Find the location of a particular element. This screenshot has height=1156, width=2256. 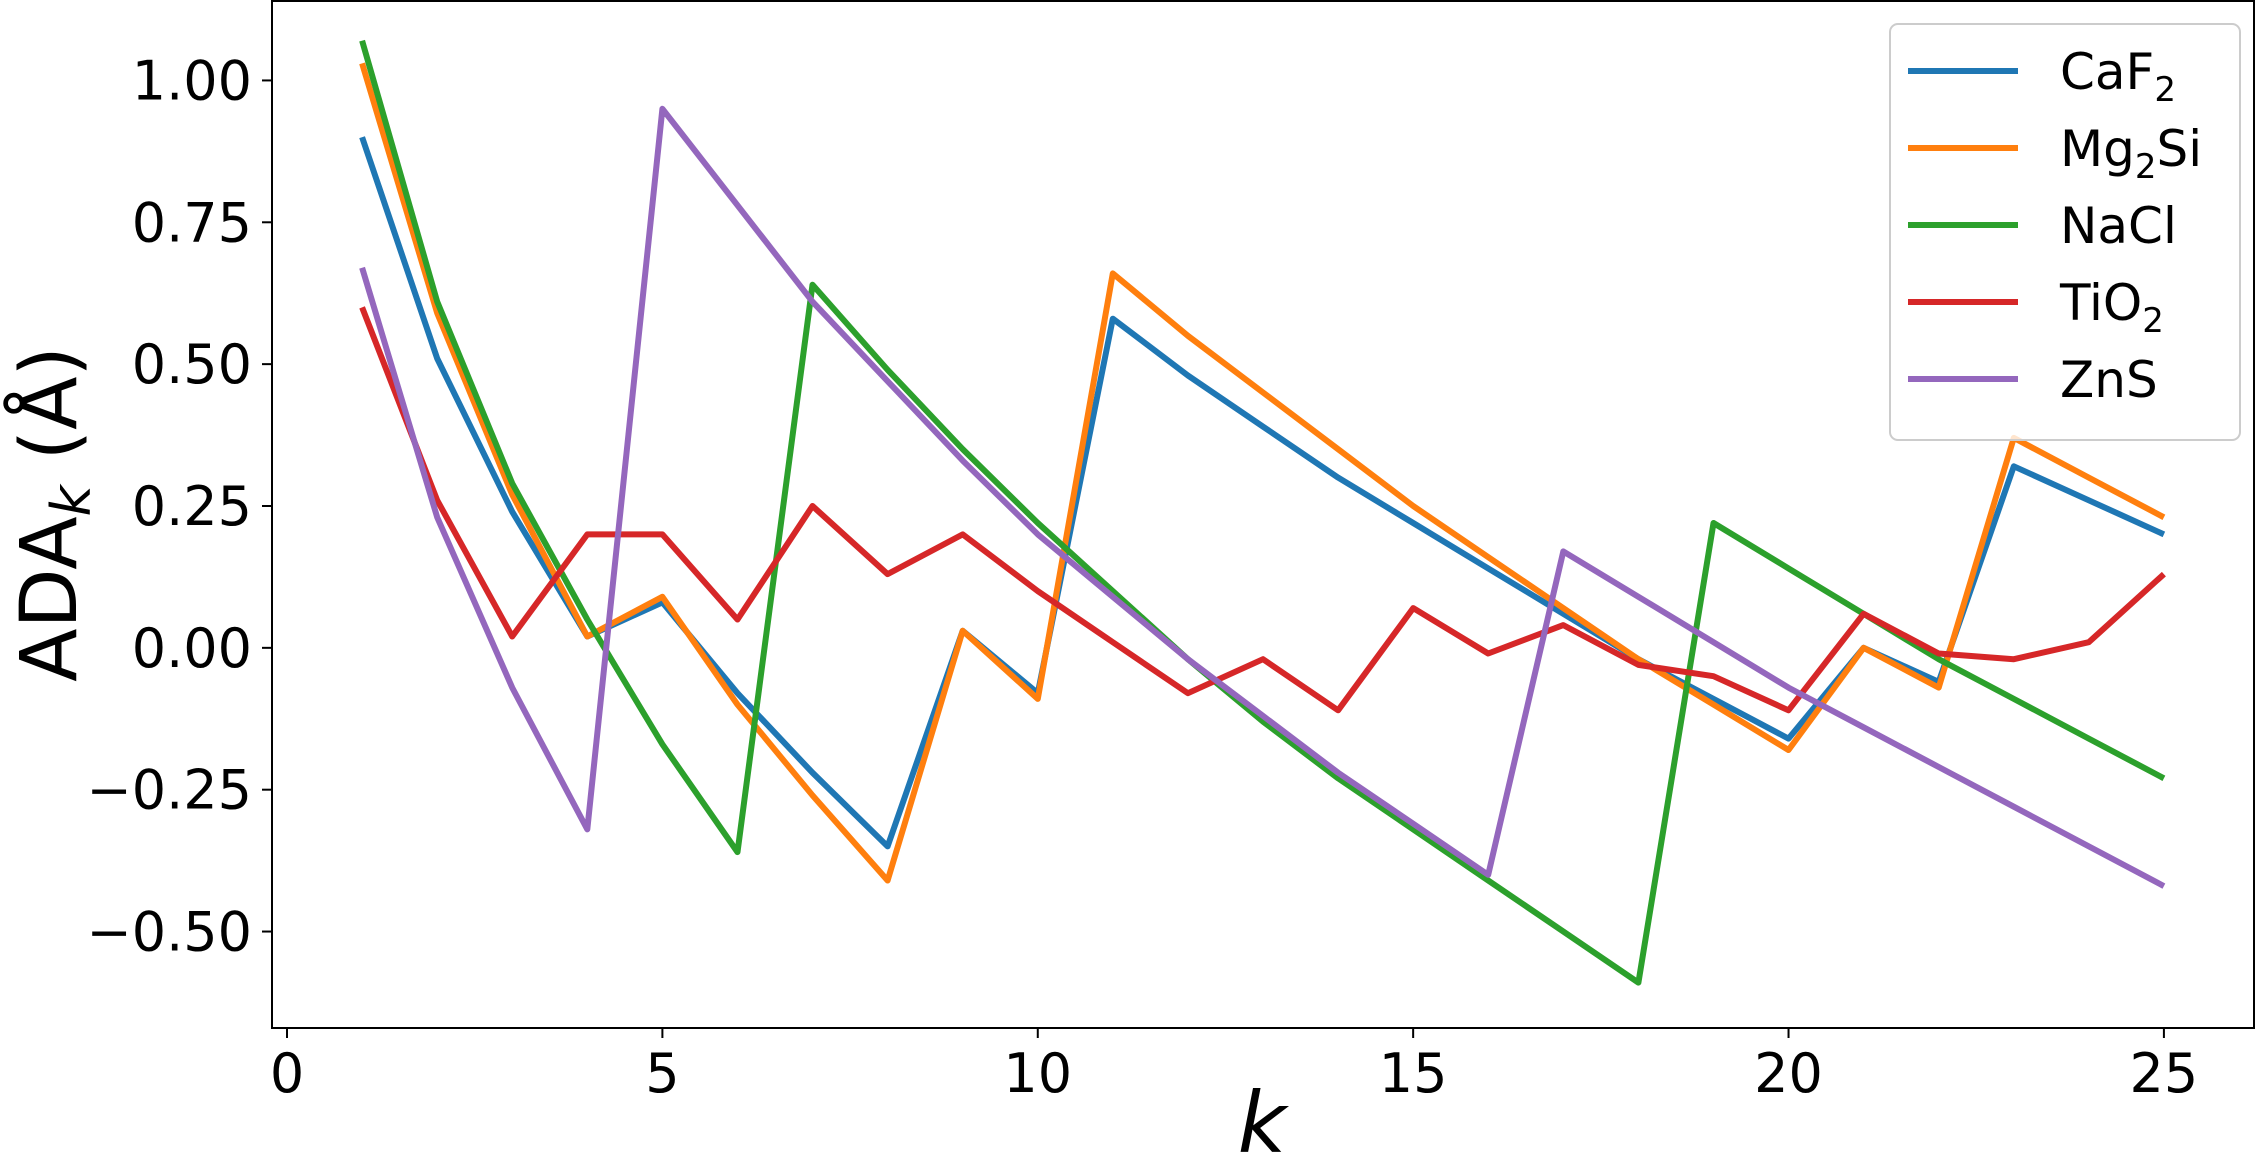

y-tick-label: 0.75 is located at coordinates (192, 222).